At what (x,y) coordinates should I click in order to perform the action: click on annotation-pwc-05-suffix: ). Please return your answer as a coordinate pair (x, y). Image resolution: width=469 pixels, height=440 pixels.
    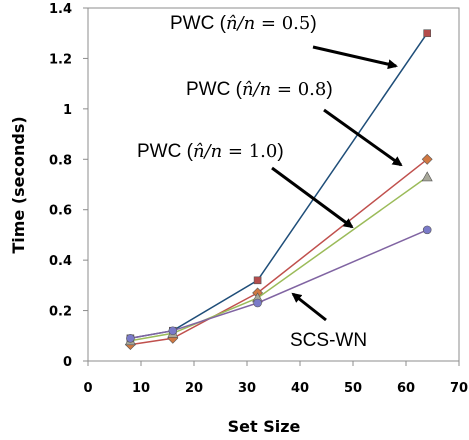
    Looking at the image, I should click on (313, 23).